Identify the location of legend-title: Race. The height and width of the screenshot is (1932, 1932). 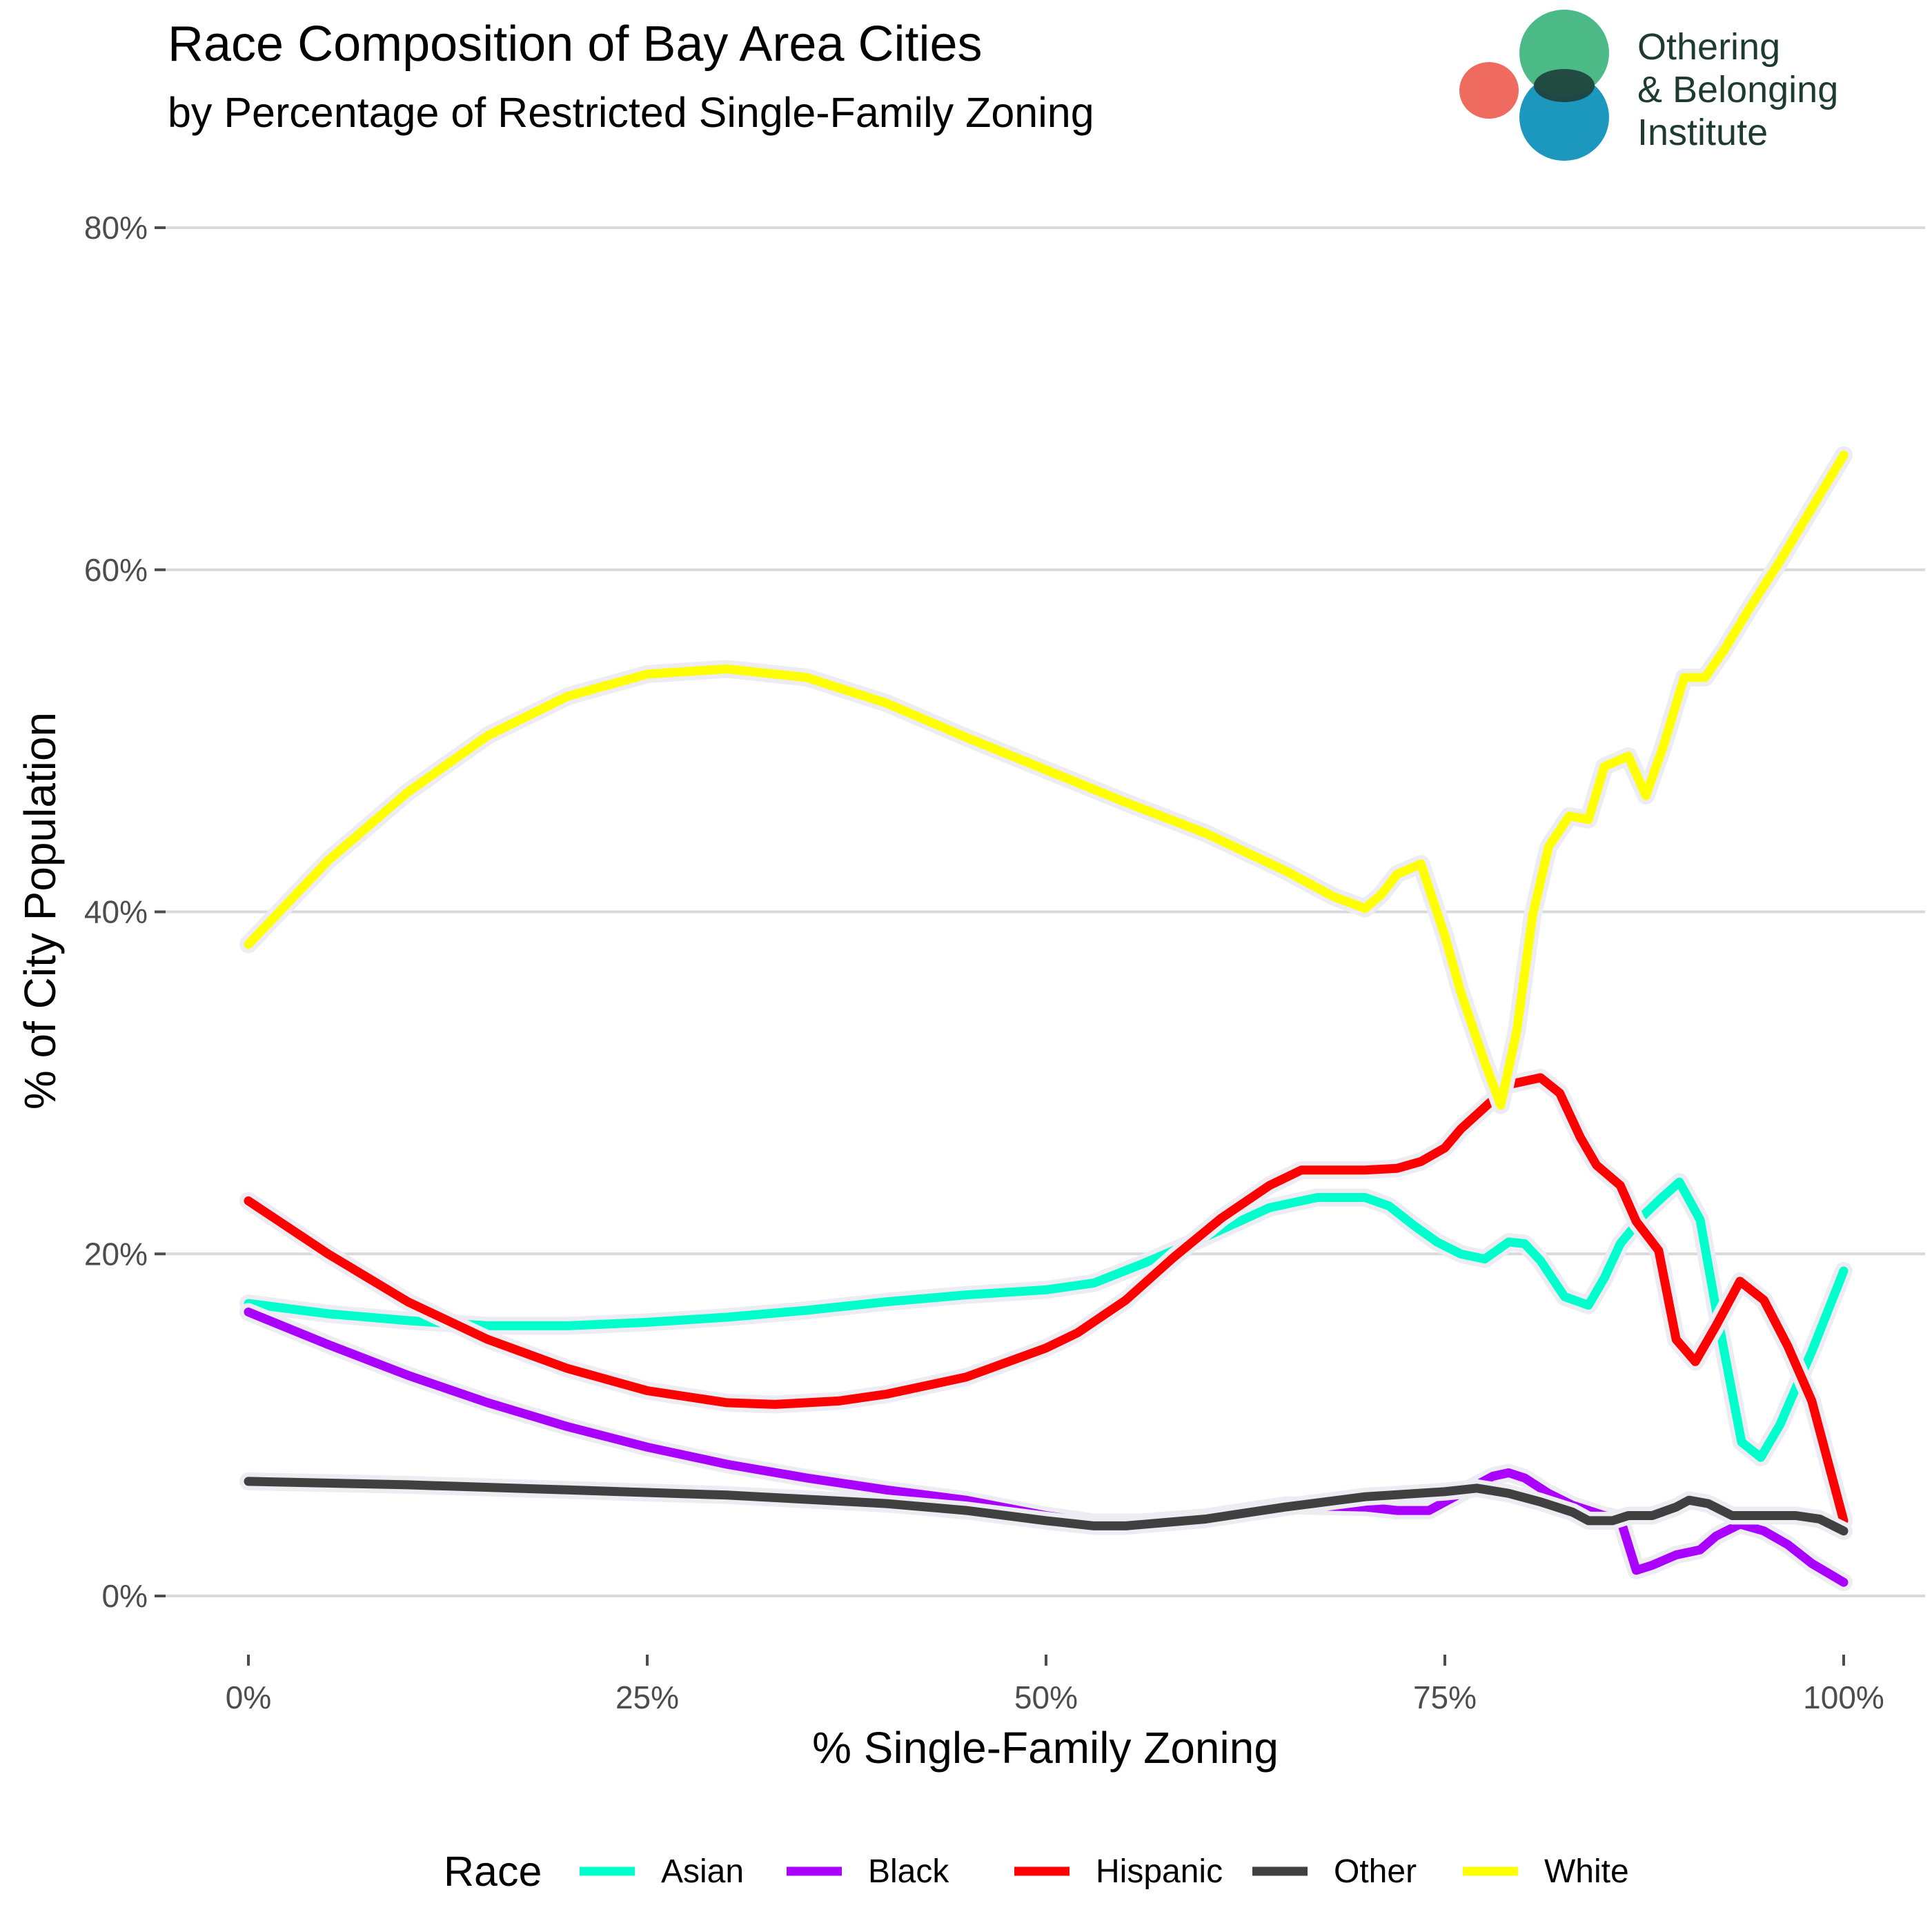
(493, 1871).